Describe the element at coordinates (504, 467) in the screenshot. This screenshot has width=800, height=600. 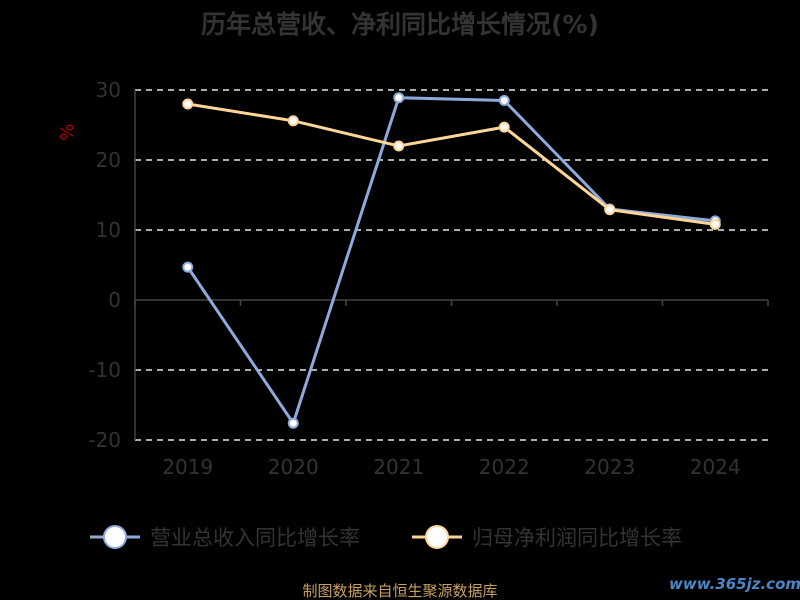
I see `x-tick-label: 2022` at that location.